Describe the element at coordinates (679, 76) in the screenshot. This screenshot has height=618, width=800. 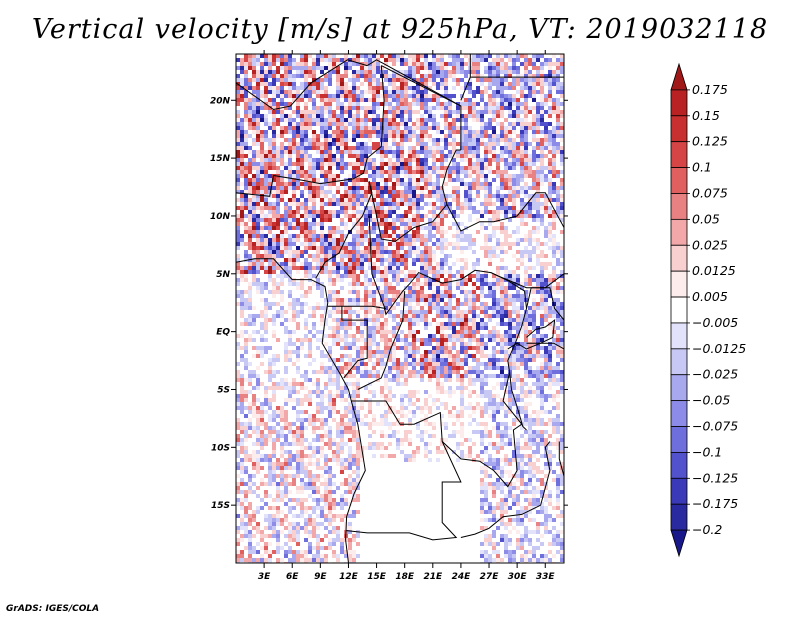
I see `colorbar-swatch-max` at that location.